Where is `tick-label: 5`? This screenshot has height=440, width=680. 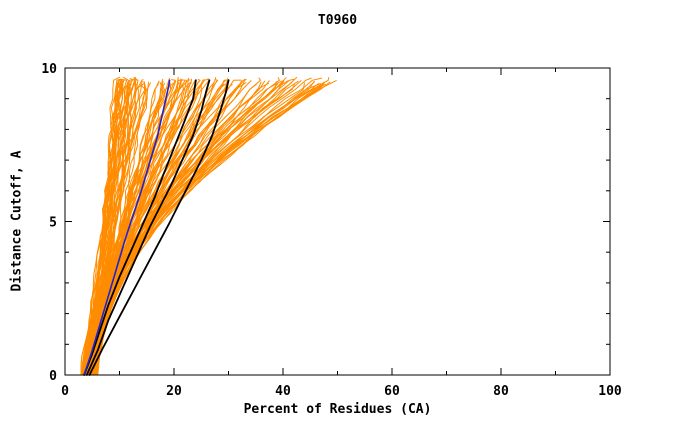 tick-label: 5 is located at coordinates (53, 223).